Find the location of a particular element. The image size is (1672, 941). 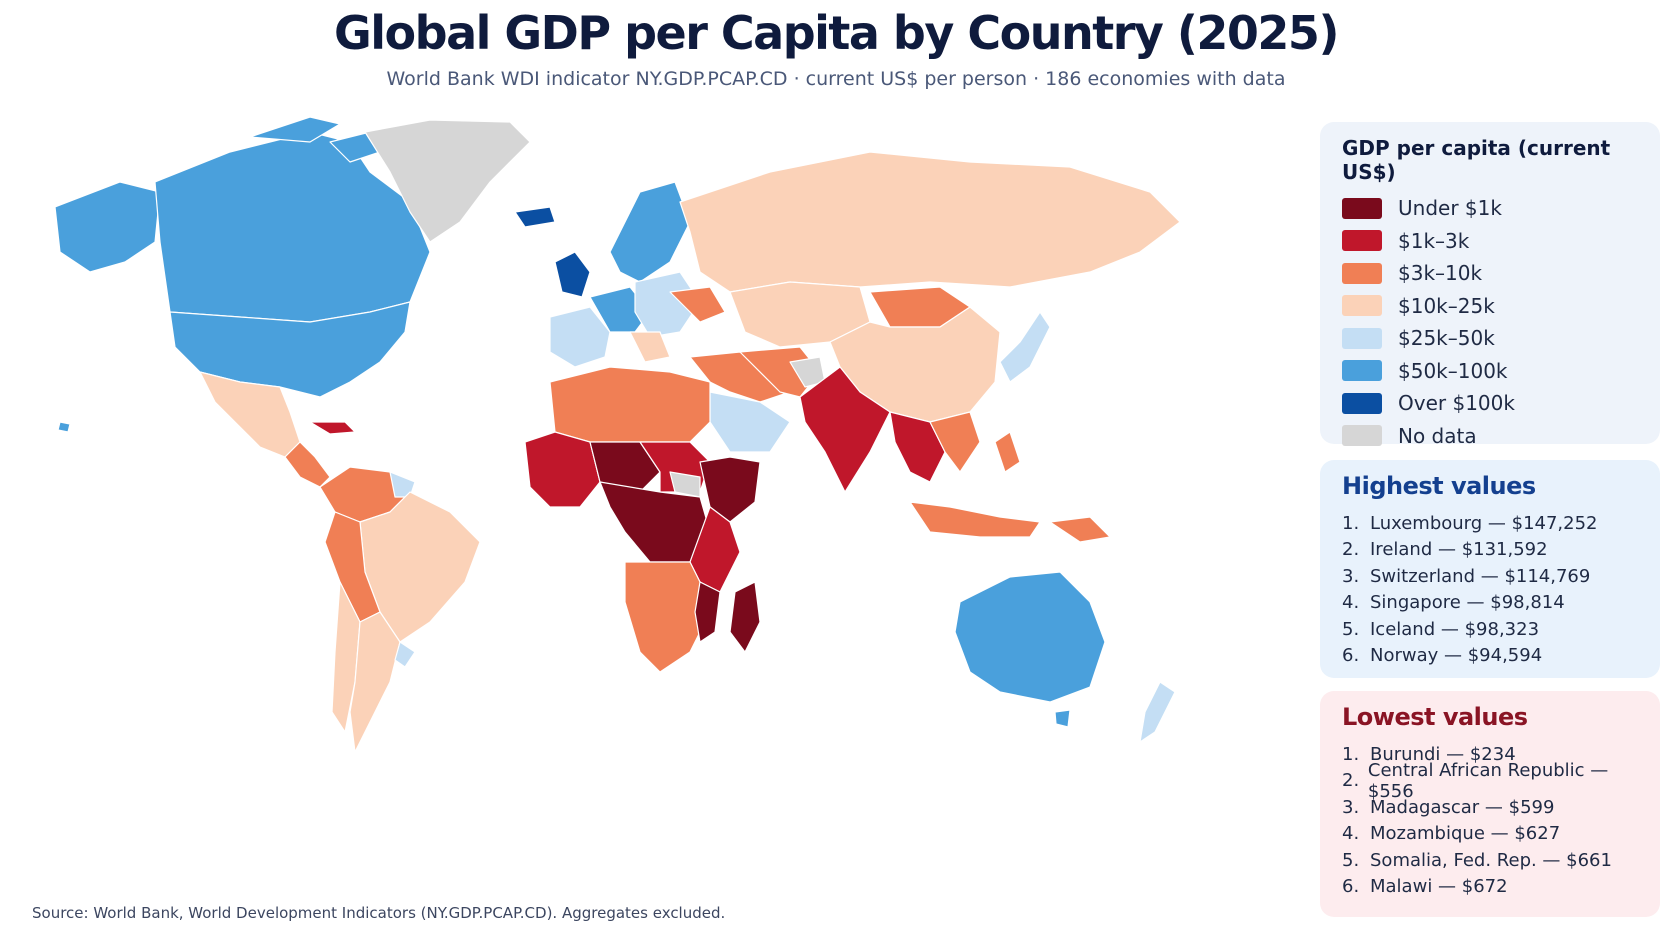

lowest-values-title: Lowest values is located at coordinates (1435, 717).